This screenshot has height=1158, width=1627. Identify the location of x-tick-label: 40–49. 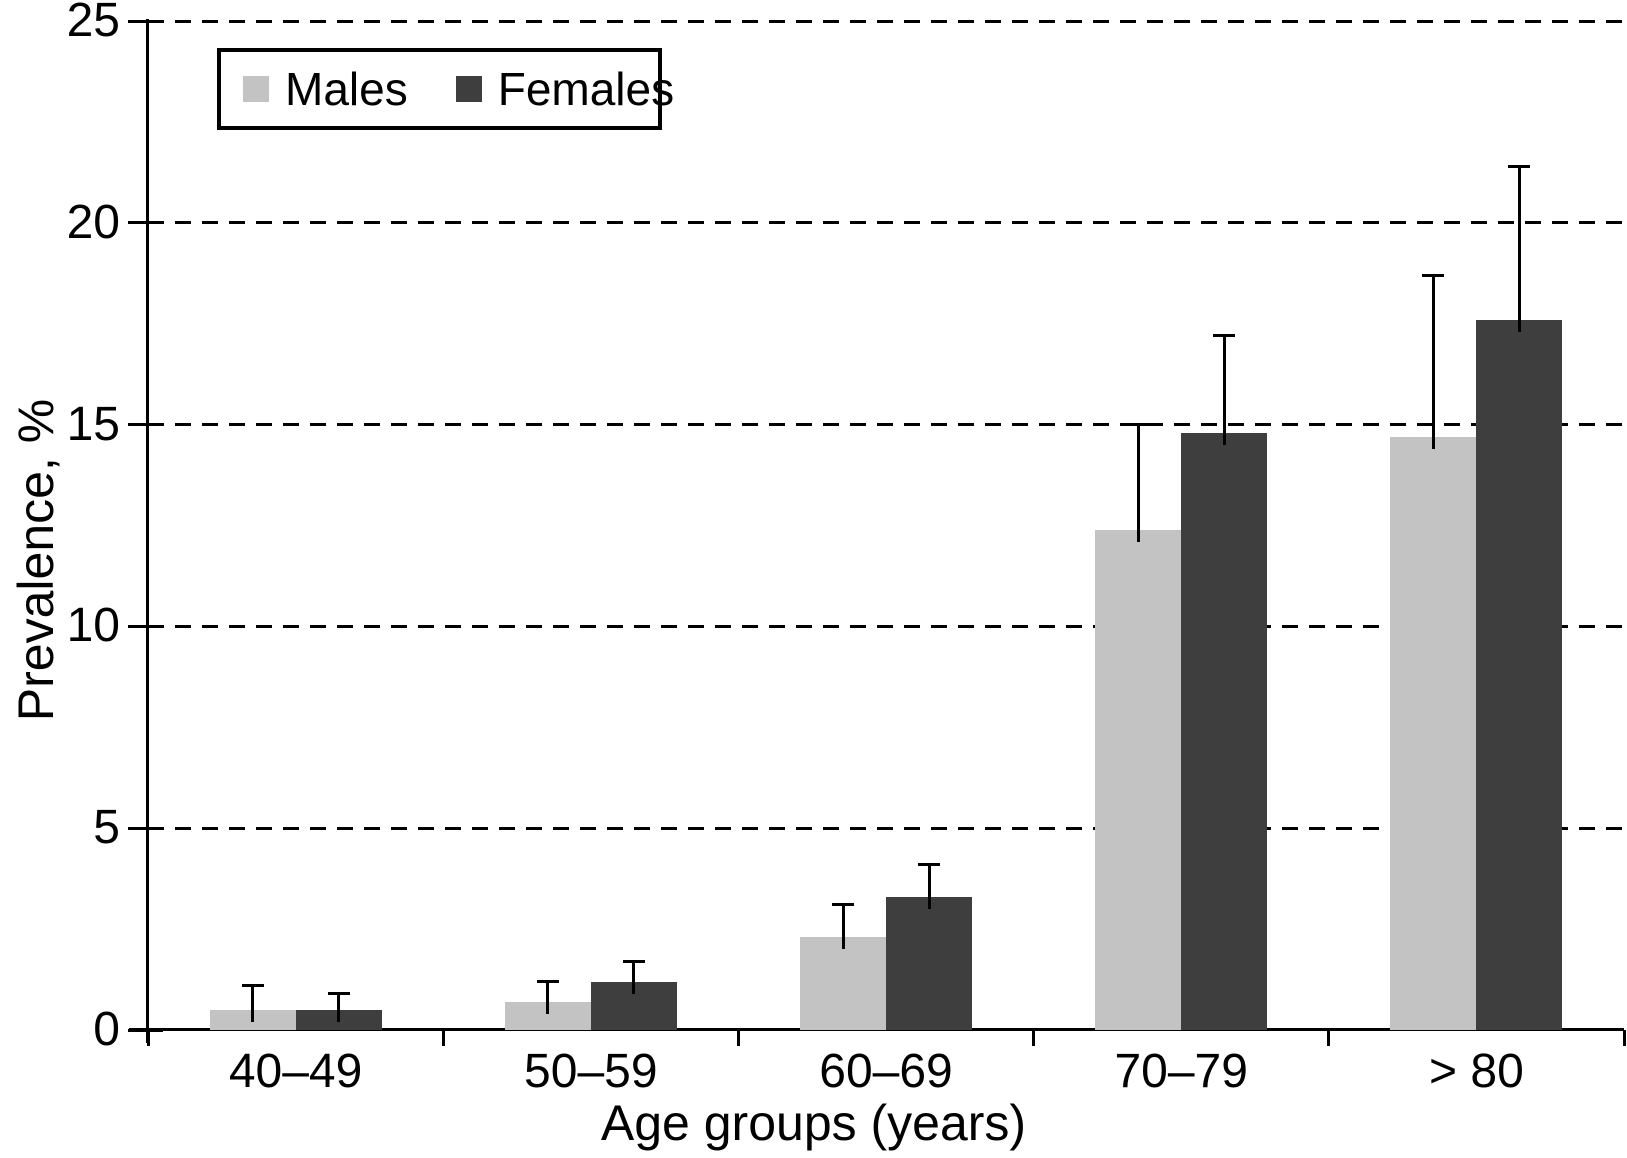
(295, 1071).